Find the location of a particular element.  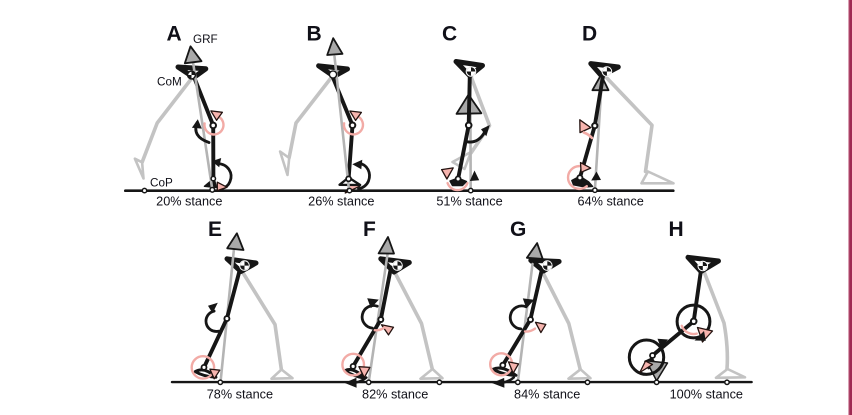

svg-text: 84% stance is located at coordinates (547, 395).